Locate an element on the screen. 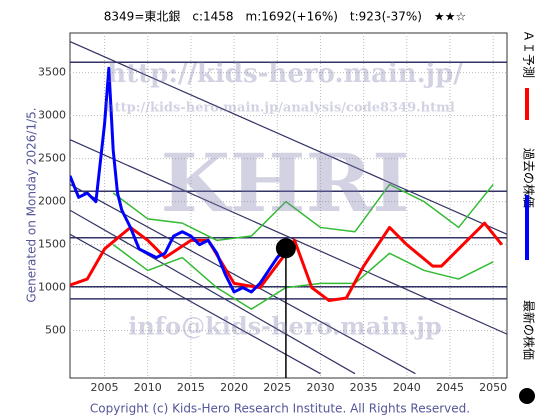 This screenshot has width=560, height=420. latest-point is located at coordinates (285, 248).